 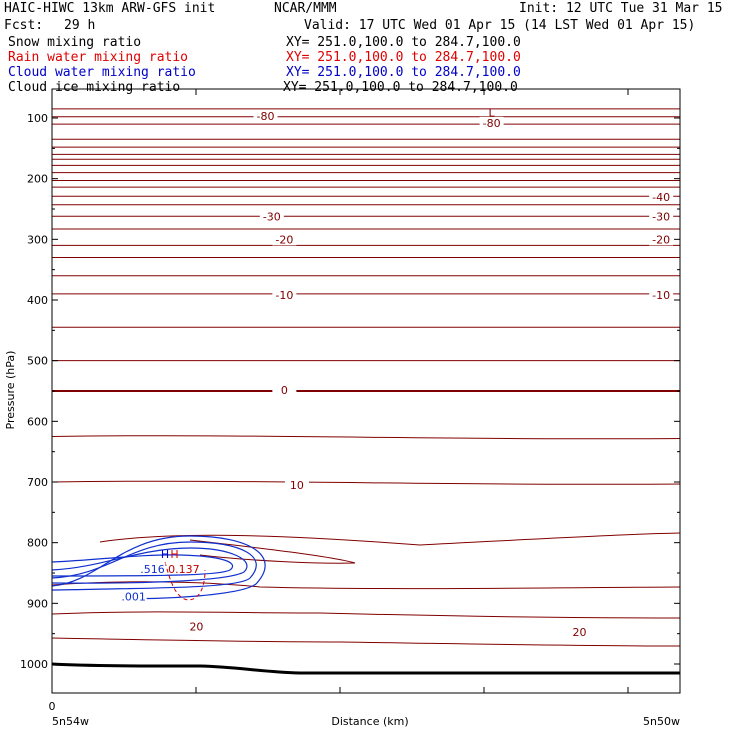 I want to click on temperature-label: 10, so click(x=297, y=485).